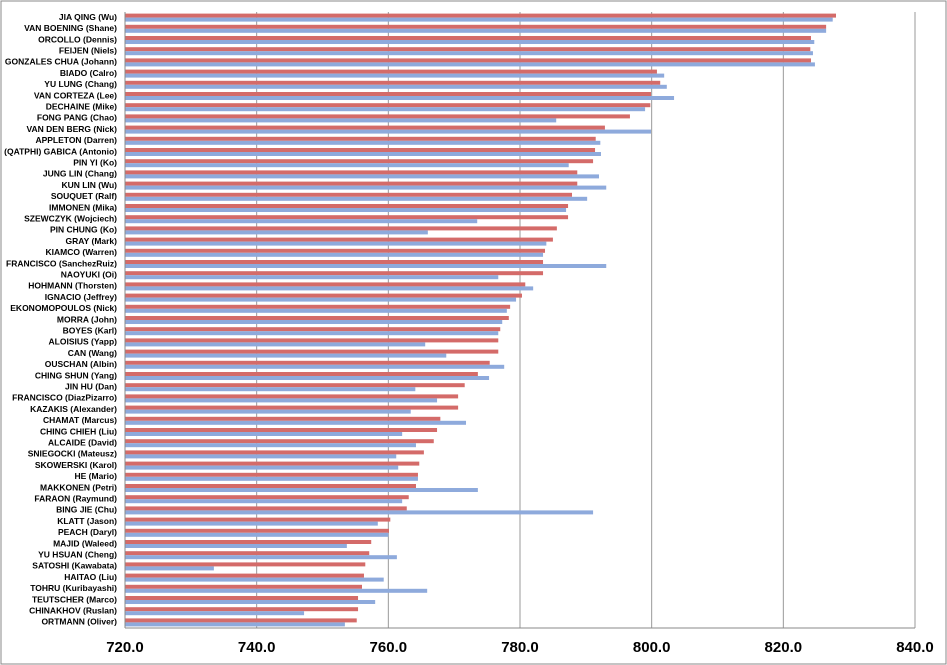 Image resolution: width=947 pixels, height=665 pixels. I want to click on y-tick-label: SOUQUET (Ralf), so click(84, 196).